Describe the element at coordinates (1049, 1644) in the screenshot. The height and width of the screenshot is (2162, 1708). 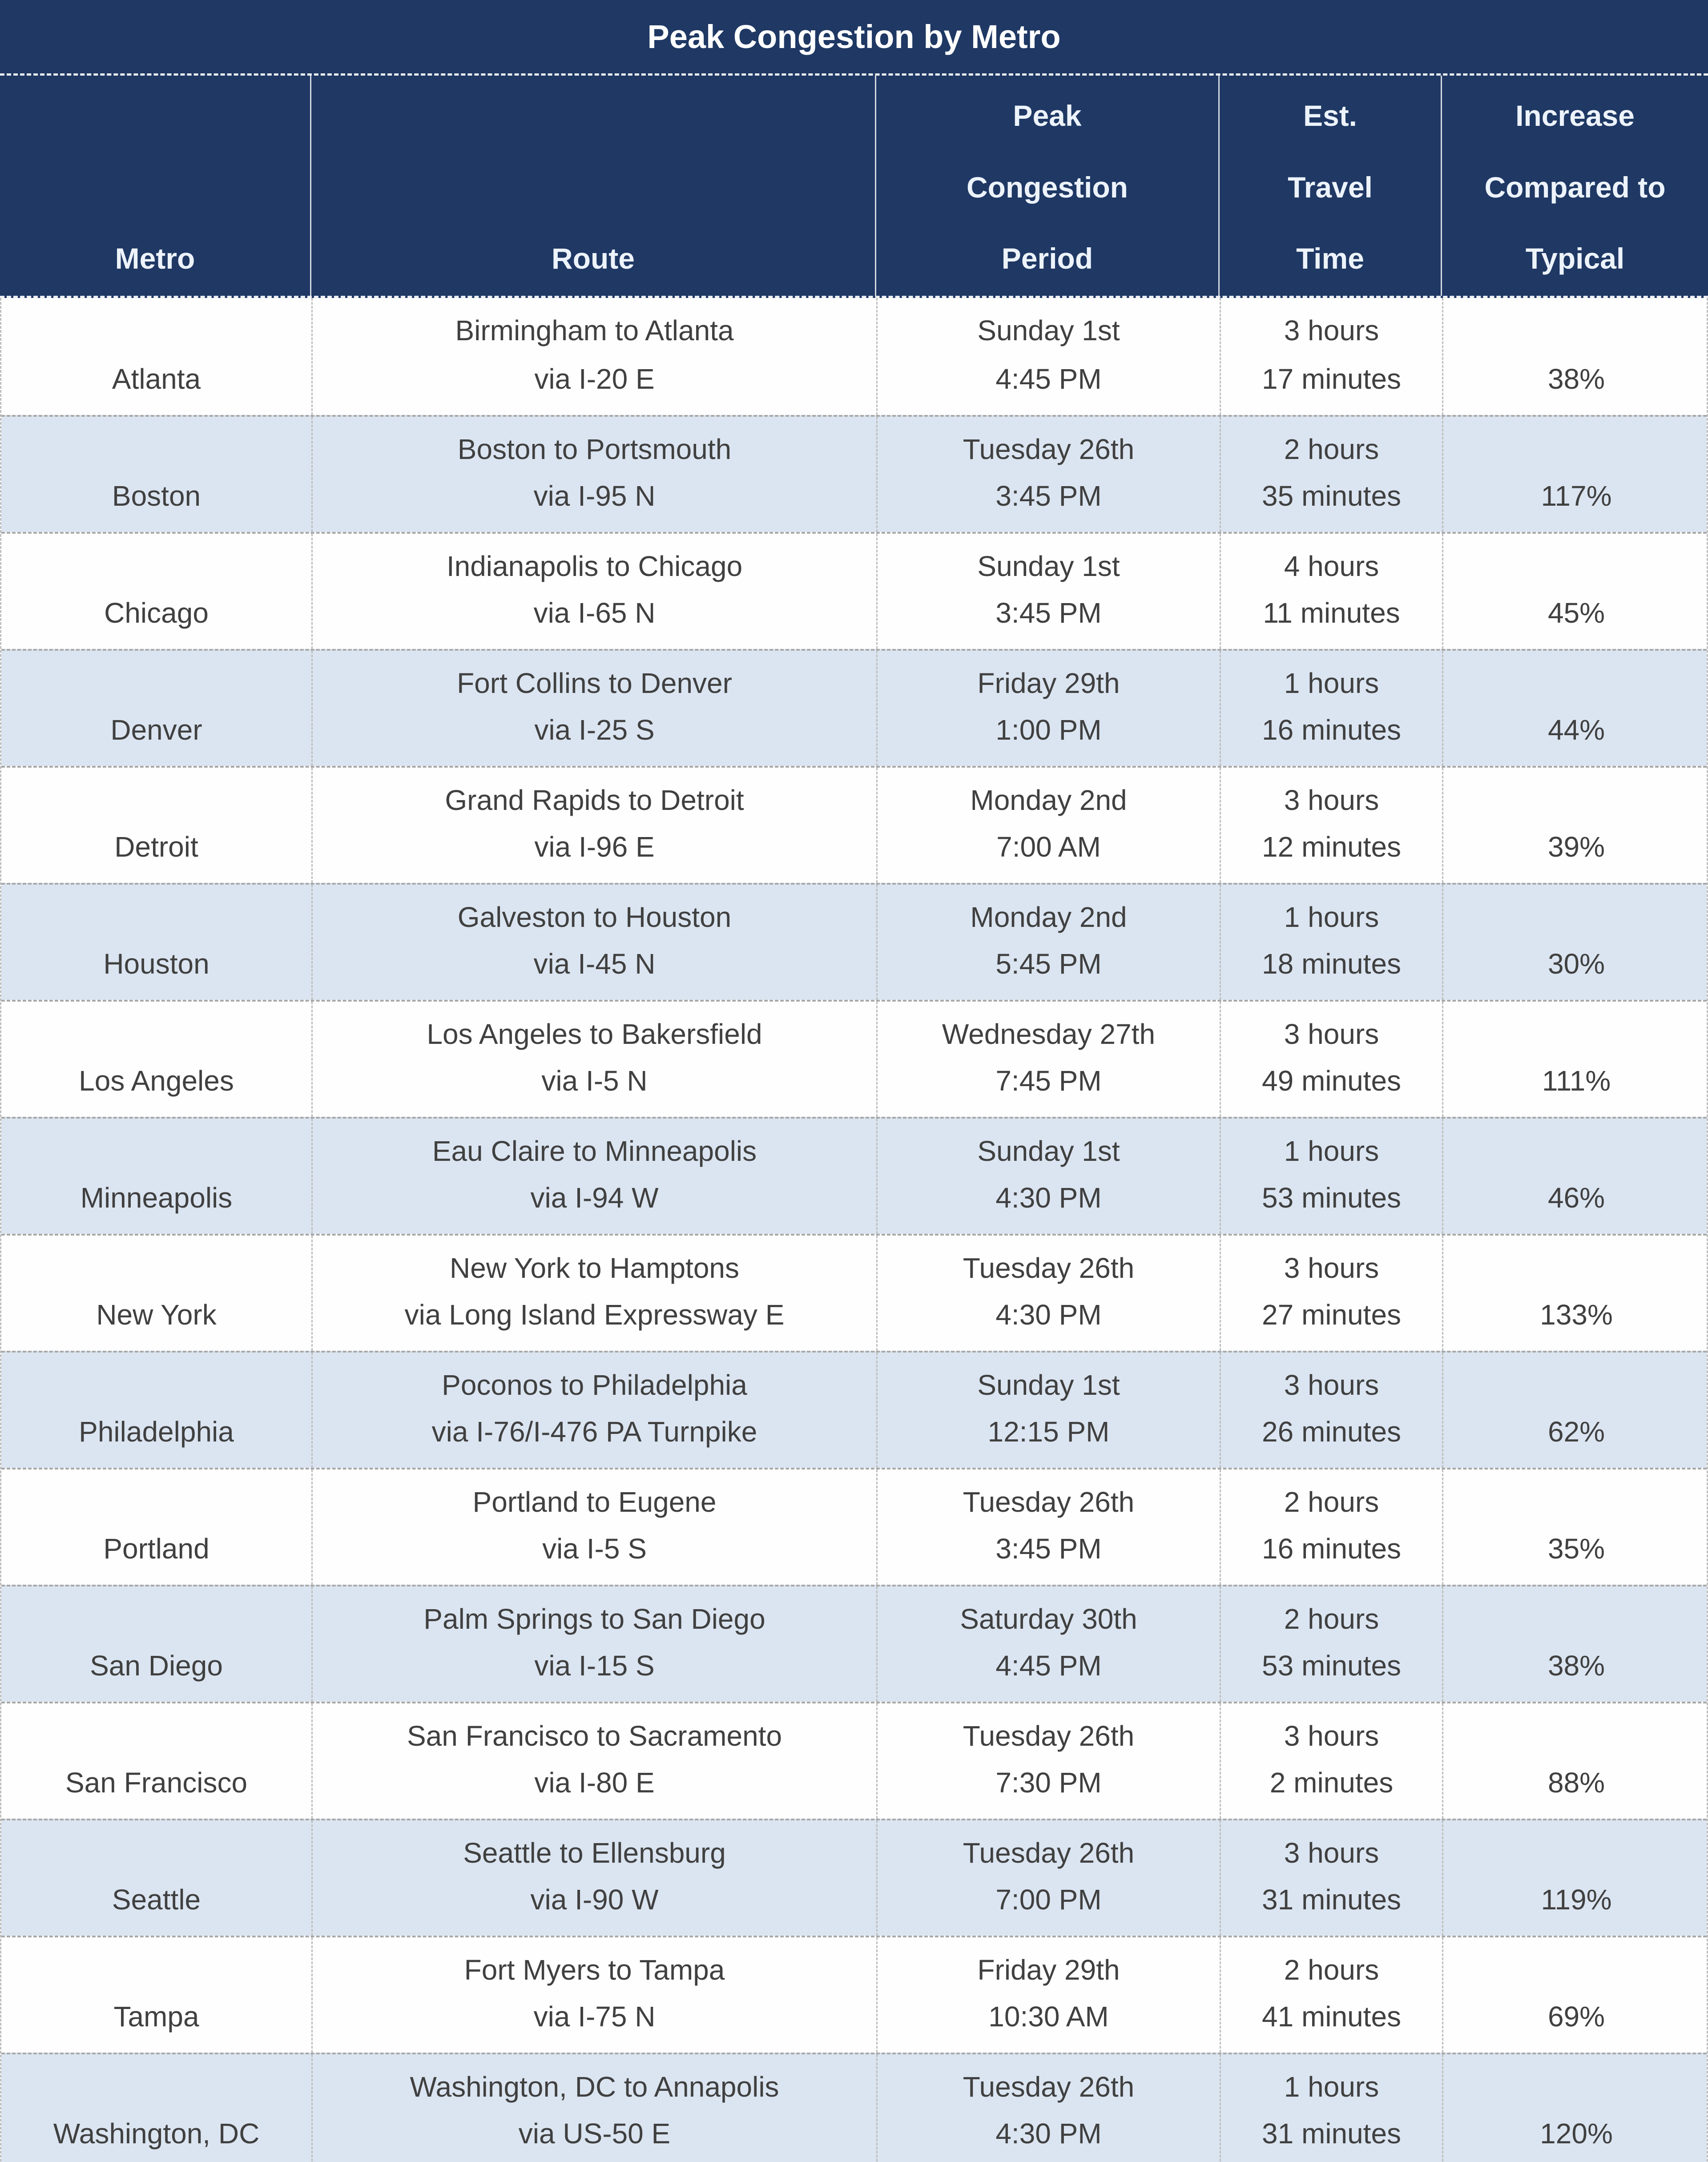
I see `period-cell: Saturday 30th 4:45 PM` at that location.